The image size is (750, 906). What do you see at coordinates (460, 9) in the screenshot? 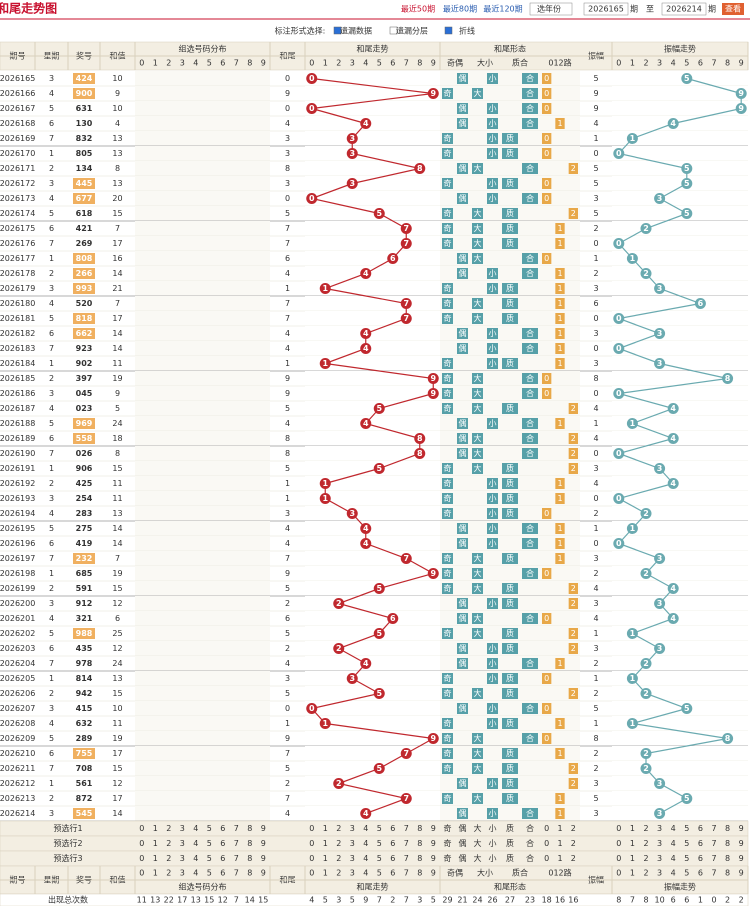
I see `period-link: 最近80期` at bounding box center [460, 9].